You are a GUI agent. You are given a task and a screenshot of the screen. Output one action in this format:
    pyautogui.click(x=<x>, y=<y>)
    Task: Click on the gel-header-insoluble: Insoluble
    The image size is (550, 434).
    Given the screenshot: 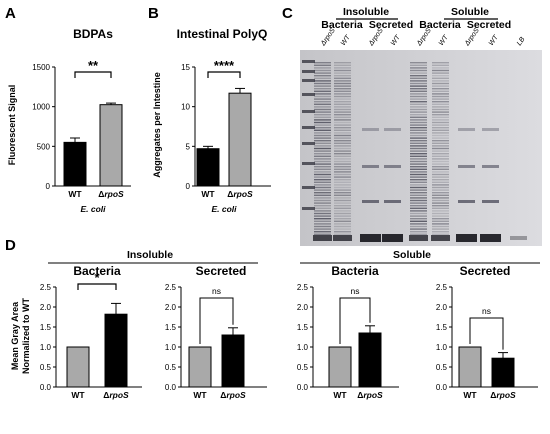 What is the action you would take?
    pyautogui.click(x=366, y=12)
    